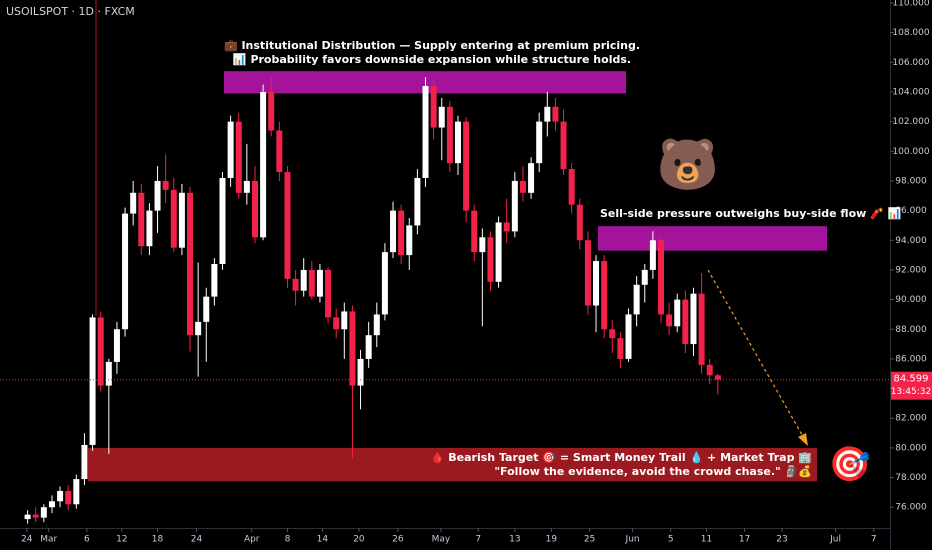 The height and width of the screenshot is (550, 932). I want to click on y-tick-label: 82.000, so click(911, 419).